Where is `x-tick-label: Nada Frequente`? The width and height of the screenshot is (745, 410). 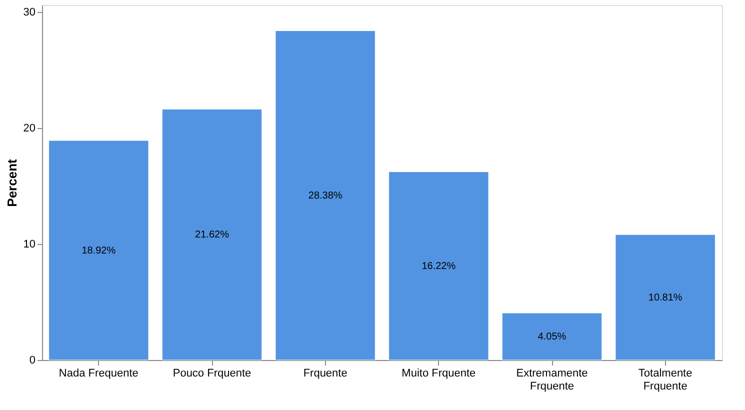 x-tick-label: Nada Frequente is located at coordinates (98, 374).